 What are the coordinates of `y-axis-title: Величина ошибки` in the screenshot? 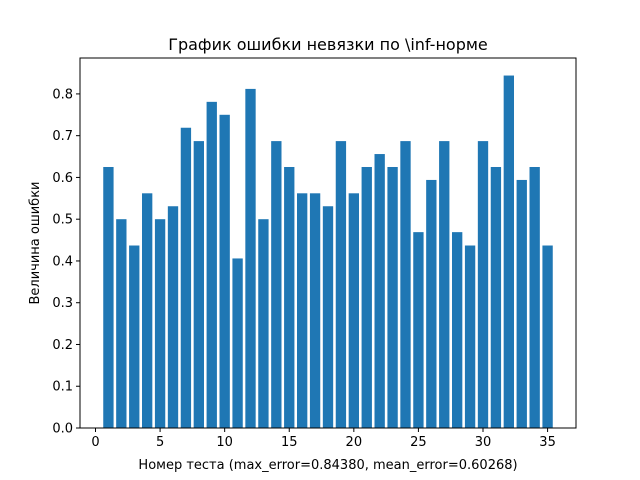 It's located at (35, 242).